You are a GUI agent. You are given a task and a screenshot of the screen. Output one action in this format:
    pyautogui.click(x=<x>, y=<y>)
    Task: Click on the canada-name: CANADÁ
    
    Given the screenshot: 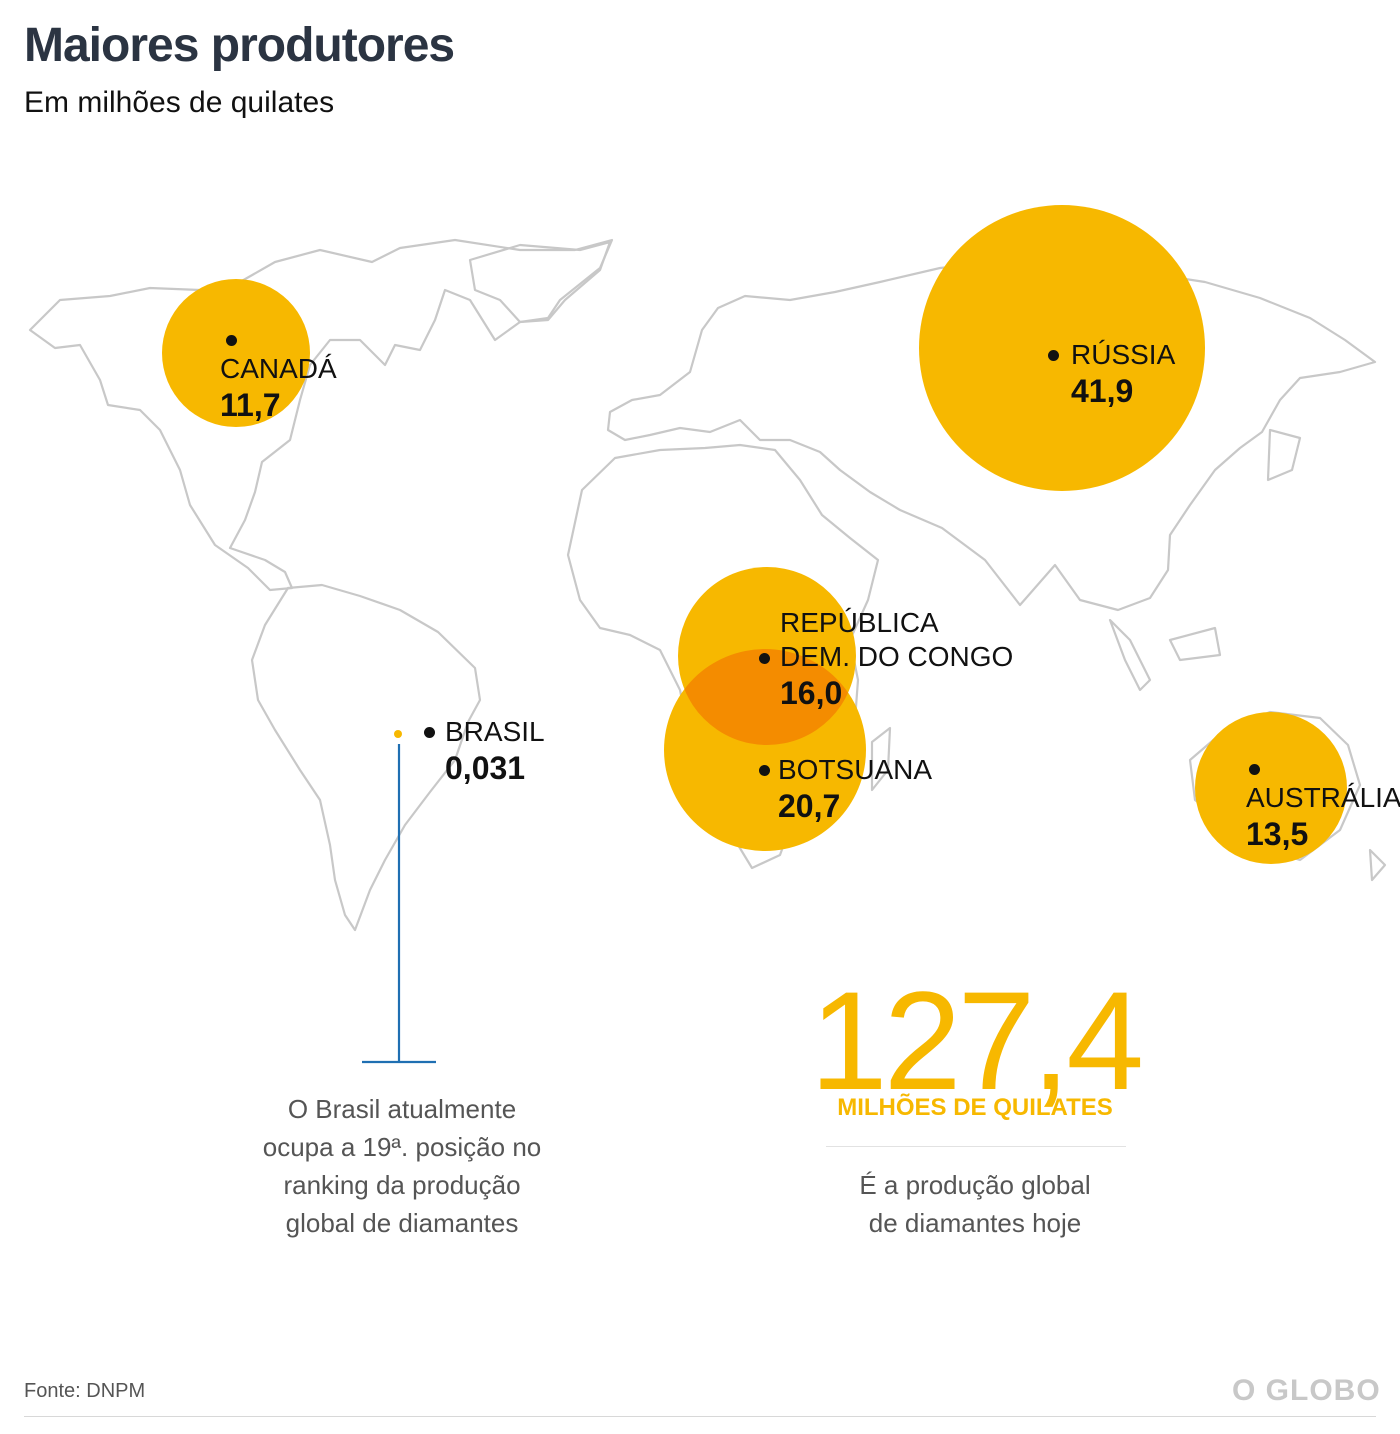 What is the action you would take?
    pyautogui.click(x=278, y=368)
    